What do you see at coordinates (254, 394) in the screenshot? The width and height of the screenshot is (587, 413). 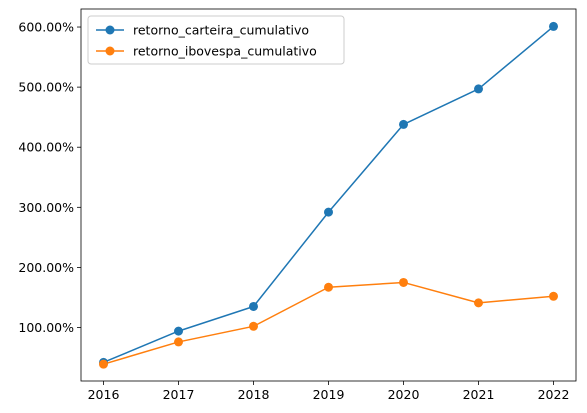 I see `x-tick-label: 2018` at bounding box center [254, 394].